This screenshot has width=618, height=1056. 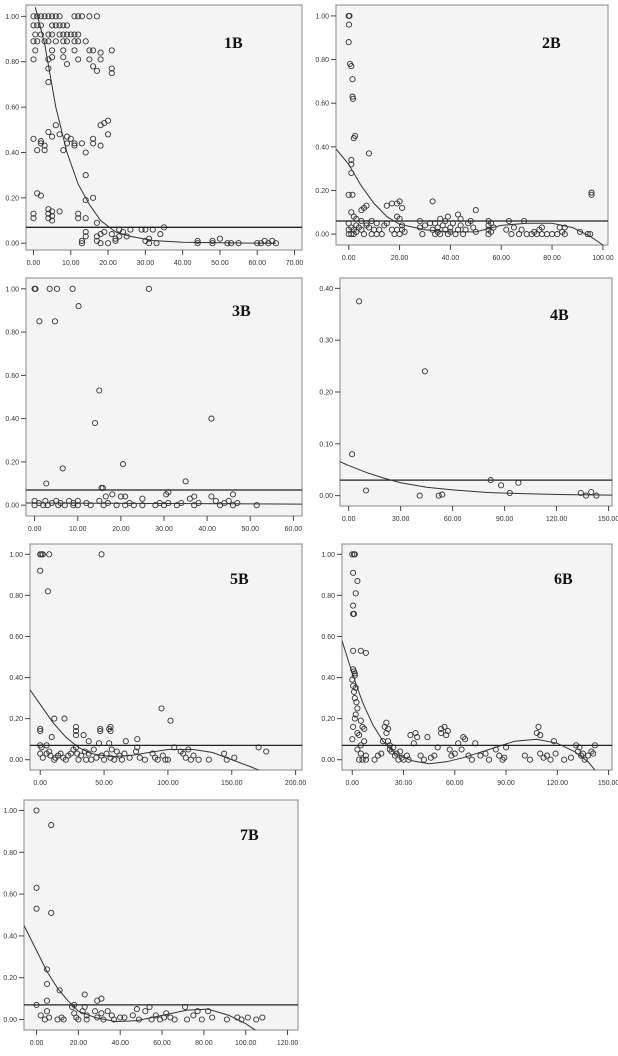 I want to click on panel-label: 6B, so click(x=563, y=579).